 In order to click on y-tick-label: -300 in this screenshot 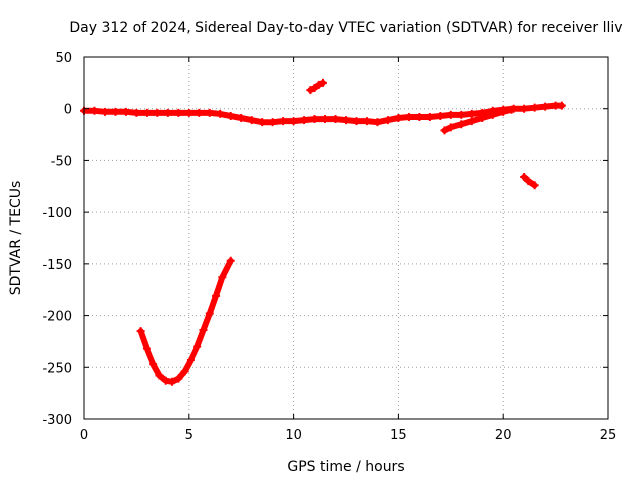, I will do `click(57, 420)`.